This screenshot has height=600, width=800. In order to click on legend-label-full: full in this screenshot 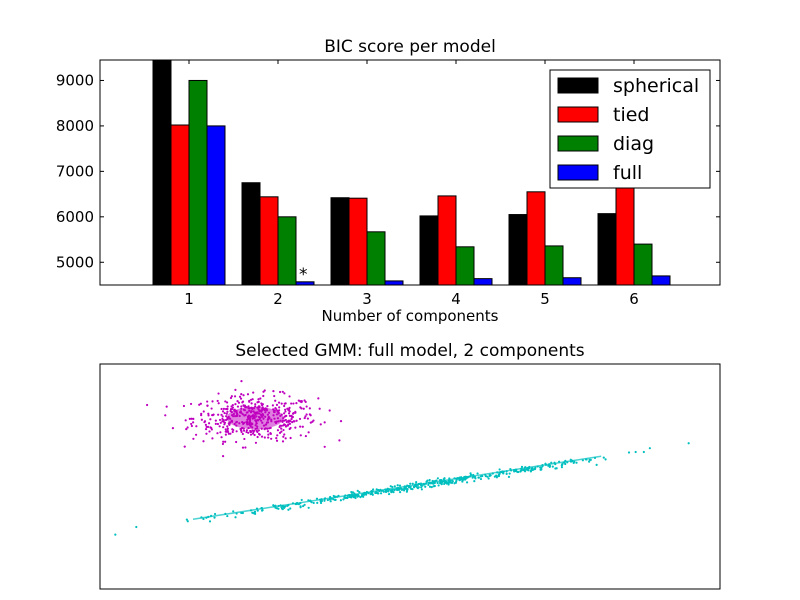, I will do `click(627, 173)`.